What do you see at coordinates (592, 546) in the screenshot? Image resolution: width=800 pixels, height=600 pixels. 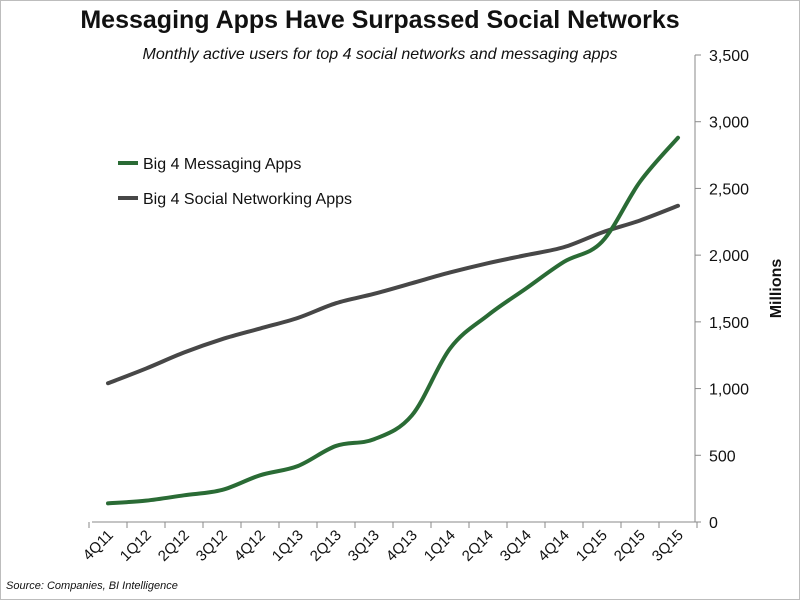 I see `x-tick-label: 1Q15` at bounding box center [592, 546].